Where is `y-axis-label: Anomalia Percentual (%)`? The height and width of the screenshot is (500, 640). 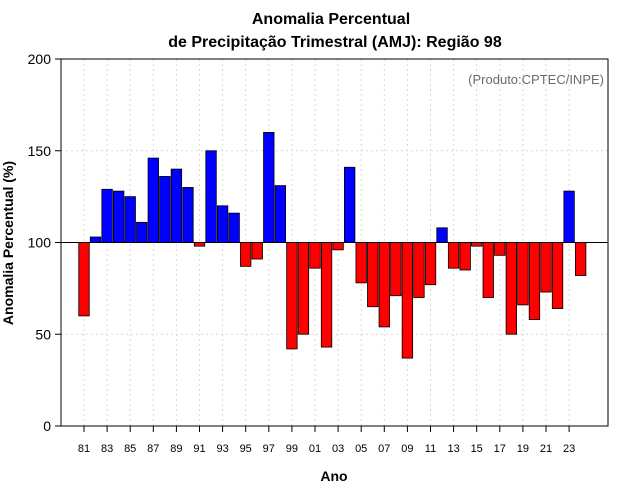
y-axis-label: Anomalia Percentual (%) is located at coordinates (8, 243).